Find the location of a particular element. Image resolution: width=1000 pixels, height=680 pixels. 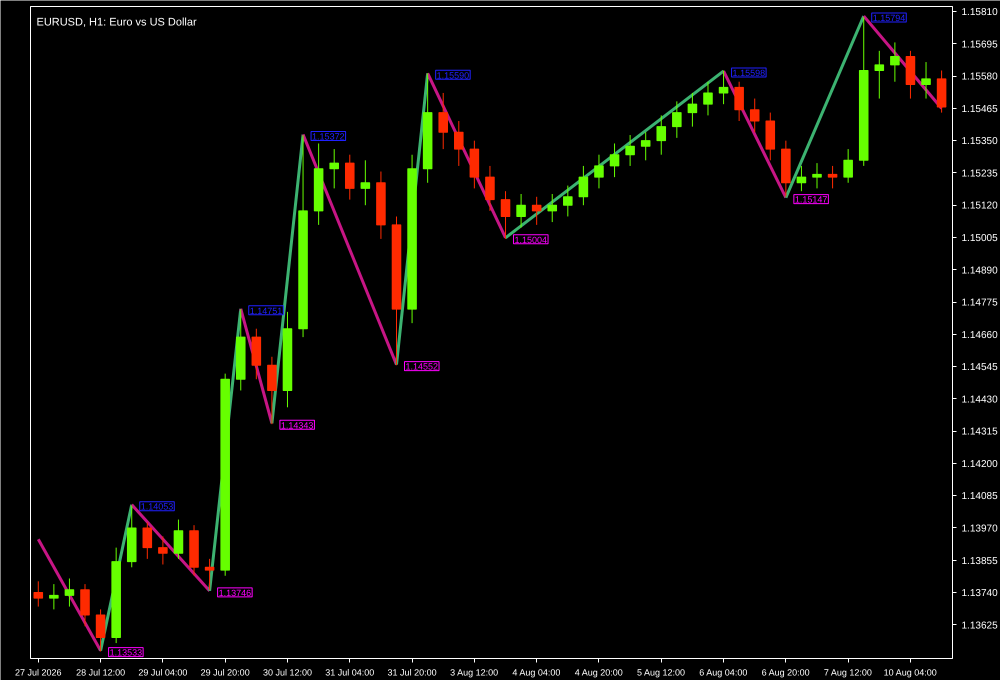

x-tick-label: 7 Aug 12:00 is located at coordinates (848, 673).